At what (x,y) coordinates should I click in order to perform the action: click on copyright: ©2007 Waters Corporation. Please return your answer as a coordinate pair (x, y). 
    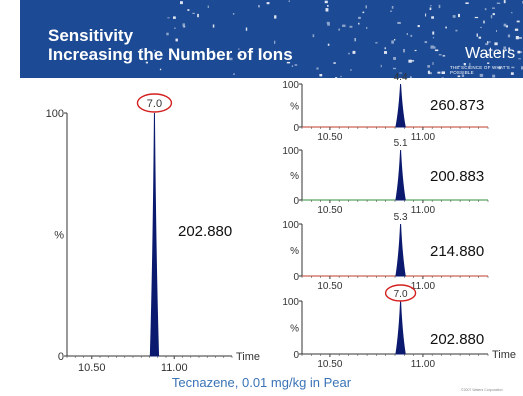
    Looking at the image, I should click on (482, 390).